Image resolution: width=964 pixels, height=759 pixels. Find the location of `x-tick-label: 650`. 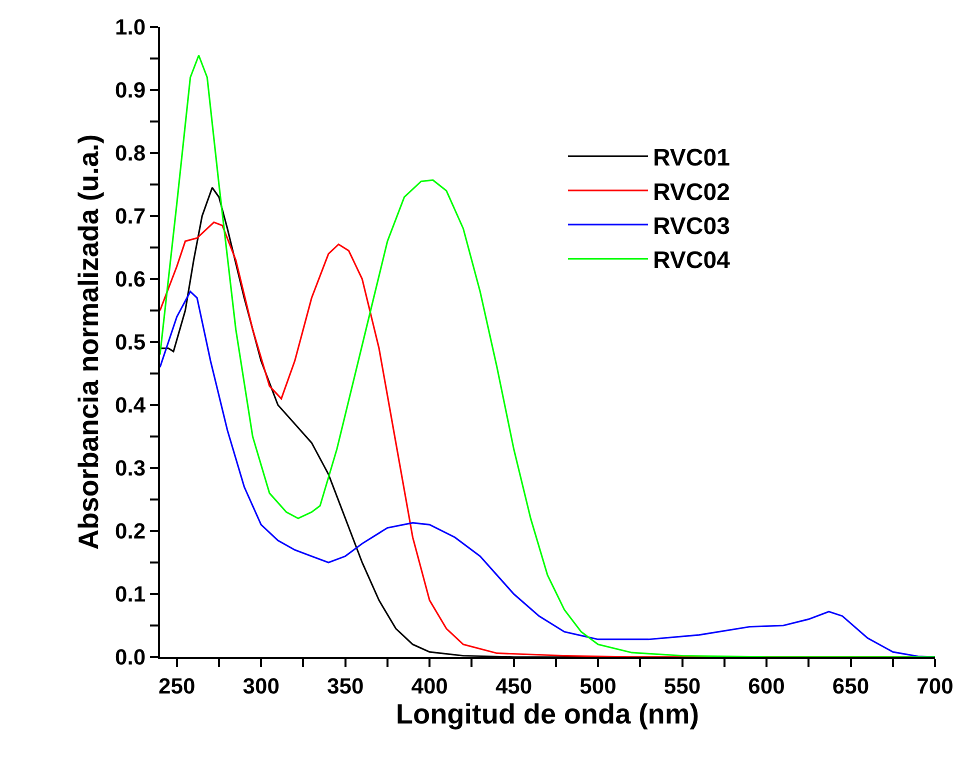

x-tick-label: 650 is located at coordinates (851, 685).